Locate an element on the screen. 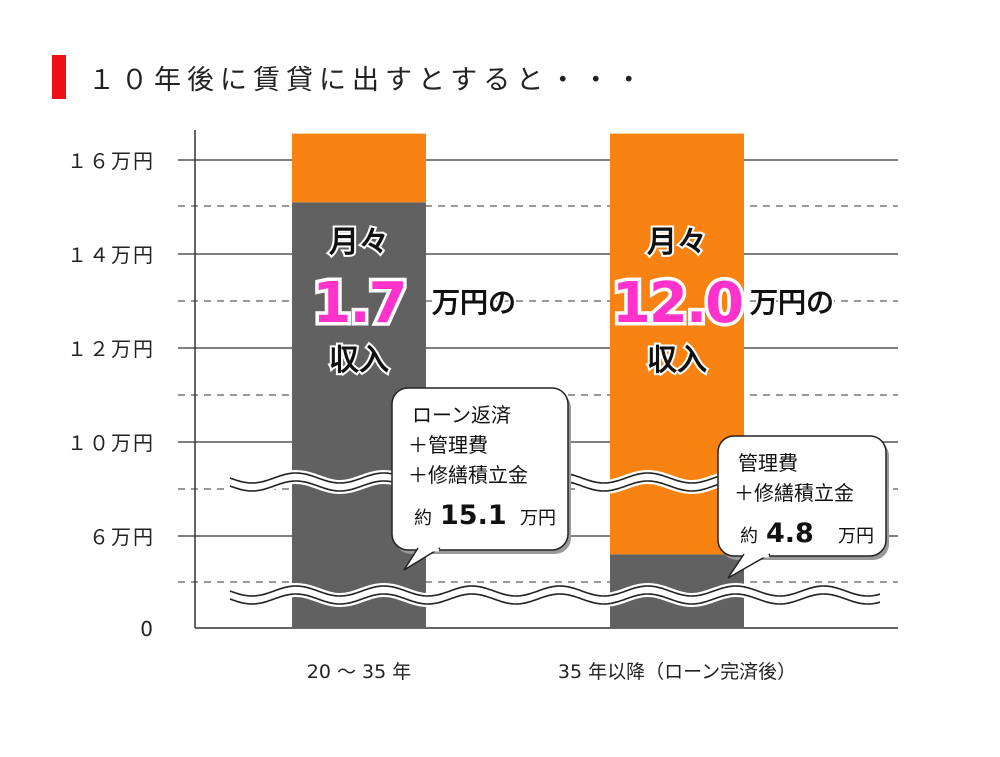  callout-value: 15.1 is located at coordinates (473, 515).